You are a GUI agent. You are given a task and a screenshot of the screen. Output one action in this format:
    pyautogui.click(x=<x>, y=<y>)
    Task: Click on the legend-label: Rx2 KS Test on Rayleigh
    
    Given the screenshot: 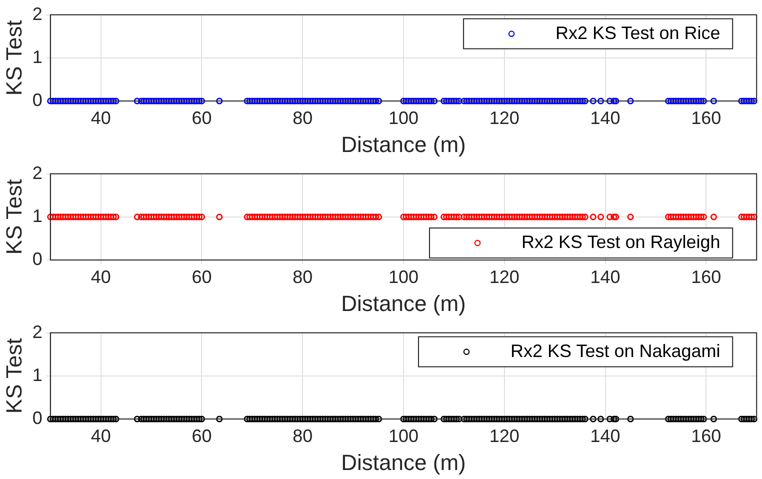 What is the action you would take?
    pyautogui.click(x=621, y=242)
    